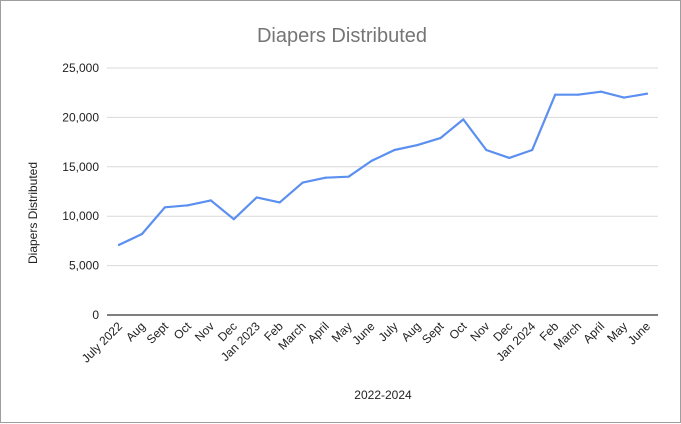 The image size is (681, 424). Describe the element at coordinates (95, 315) in the screenshot. I see `y-tick-label: 0` at that location.